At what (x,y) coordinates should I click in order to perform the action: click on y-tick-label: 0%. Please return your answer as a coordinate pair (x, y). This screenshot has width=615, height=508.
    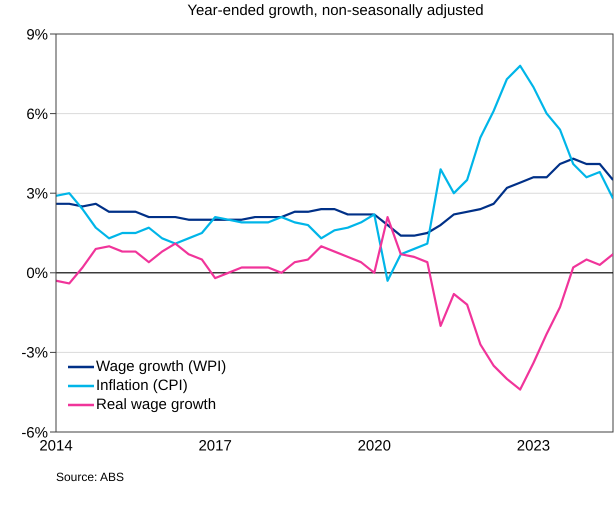
    Looking at the image, I should click on (37, 273).